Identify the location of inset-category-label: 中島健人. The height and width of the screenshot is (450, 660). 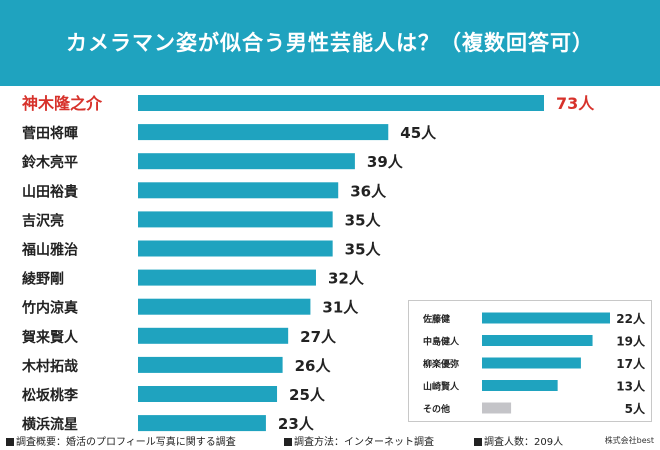
(441, 342).